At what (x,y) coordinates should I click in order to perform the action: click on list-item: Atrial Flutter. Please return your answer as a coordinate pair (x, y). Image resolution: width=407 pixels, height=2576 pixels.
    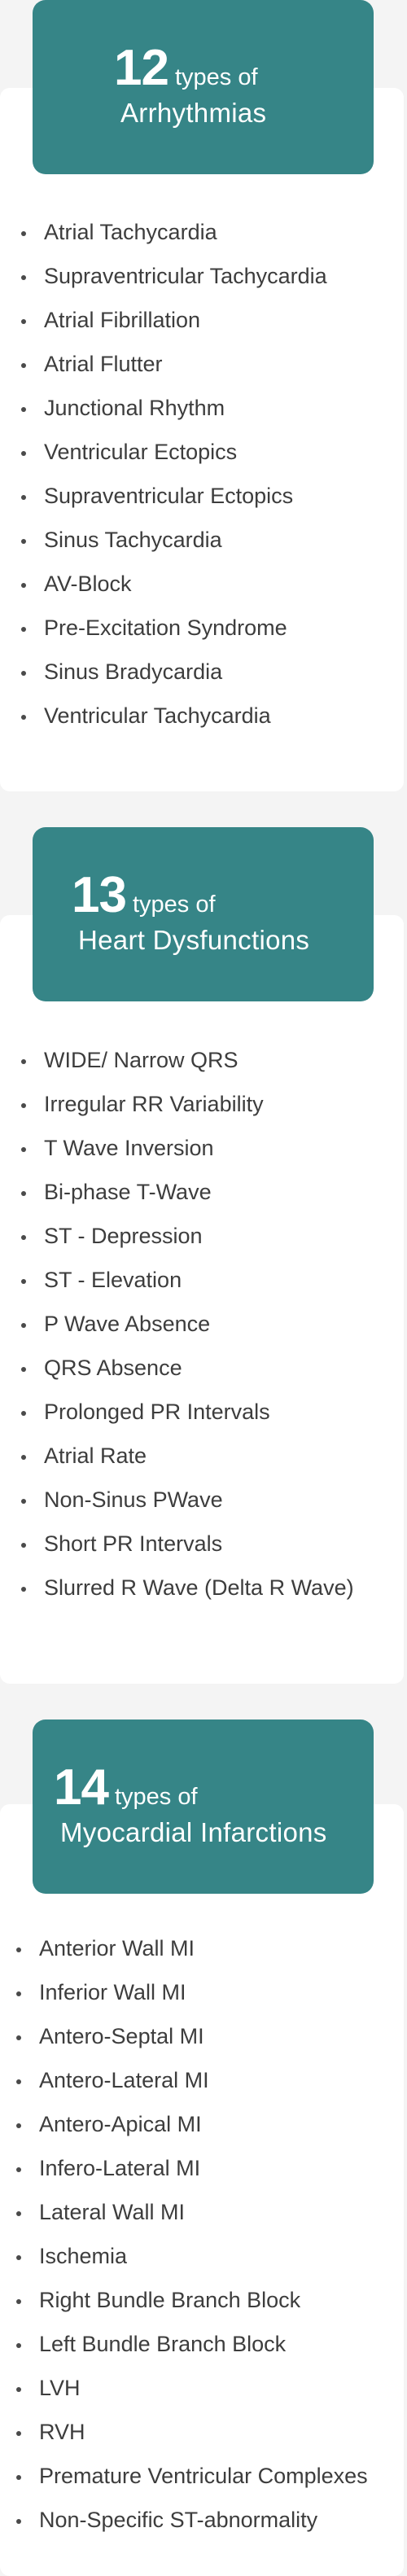
    Looking at the image, I should click on (174, 364).